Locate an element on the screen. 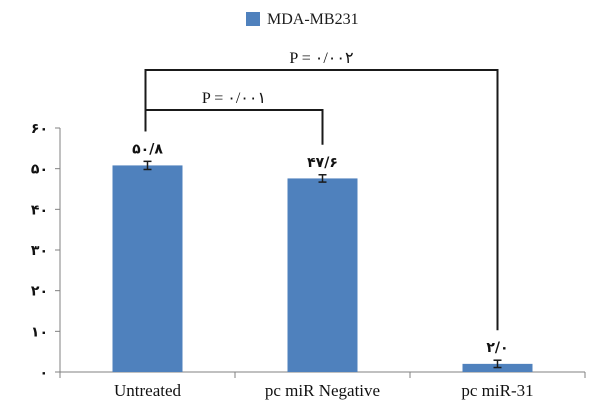 The height and width of the screenshot is (407, 595). legend: MDA-MB231 is located at coordinates (302, 19).